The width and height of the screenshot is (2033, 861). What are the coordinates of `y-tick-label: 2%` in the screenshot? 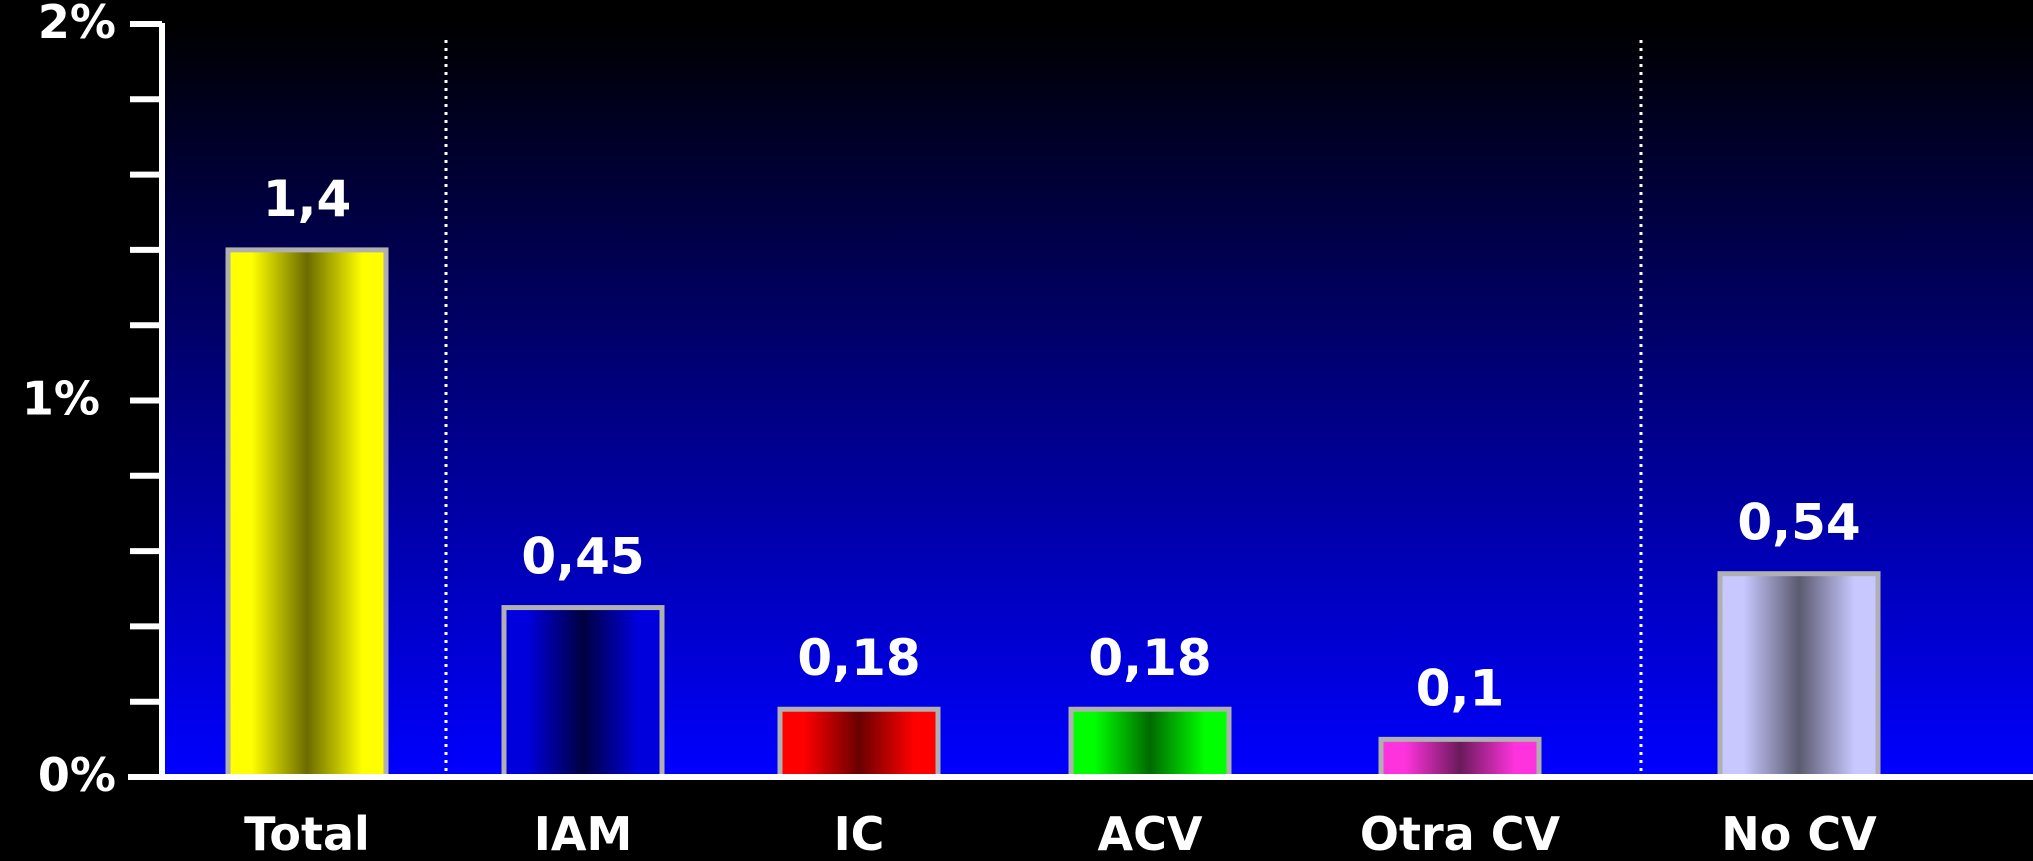 It's located at (77, 24).